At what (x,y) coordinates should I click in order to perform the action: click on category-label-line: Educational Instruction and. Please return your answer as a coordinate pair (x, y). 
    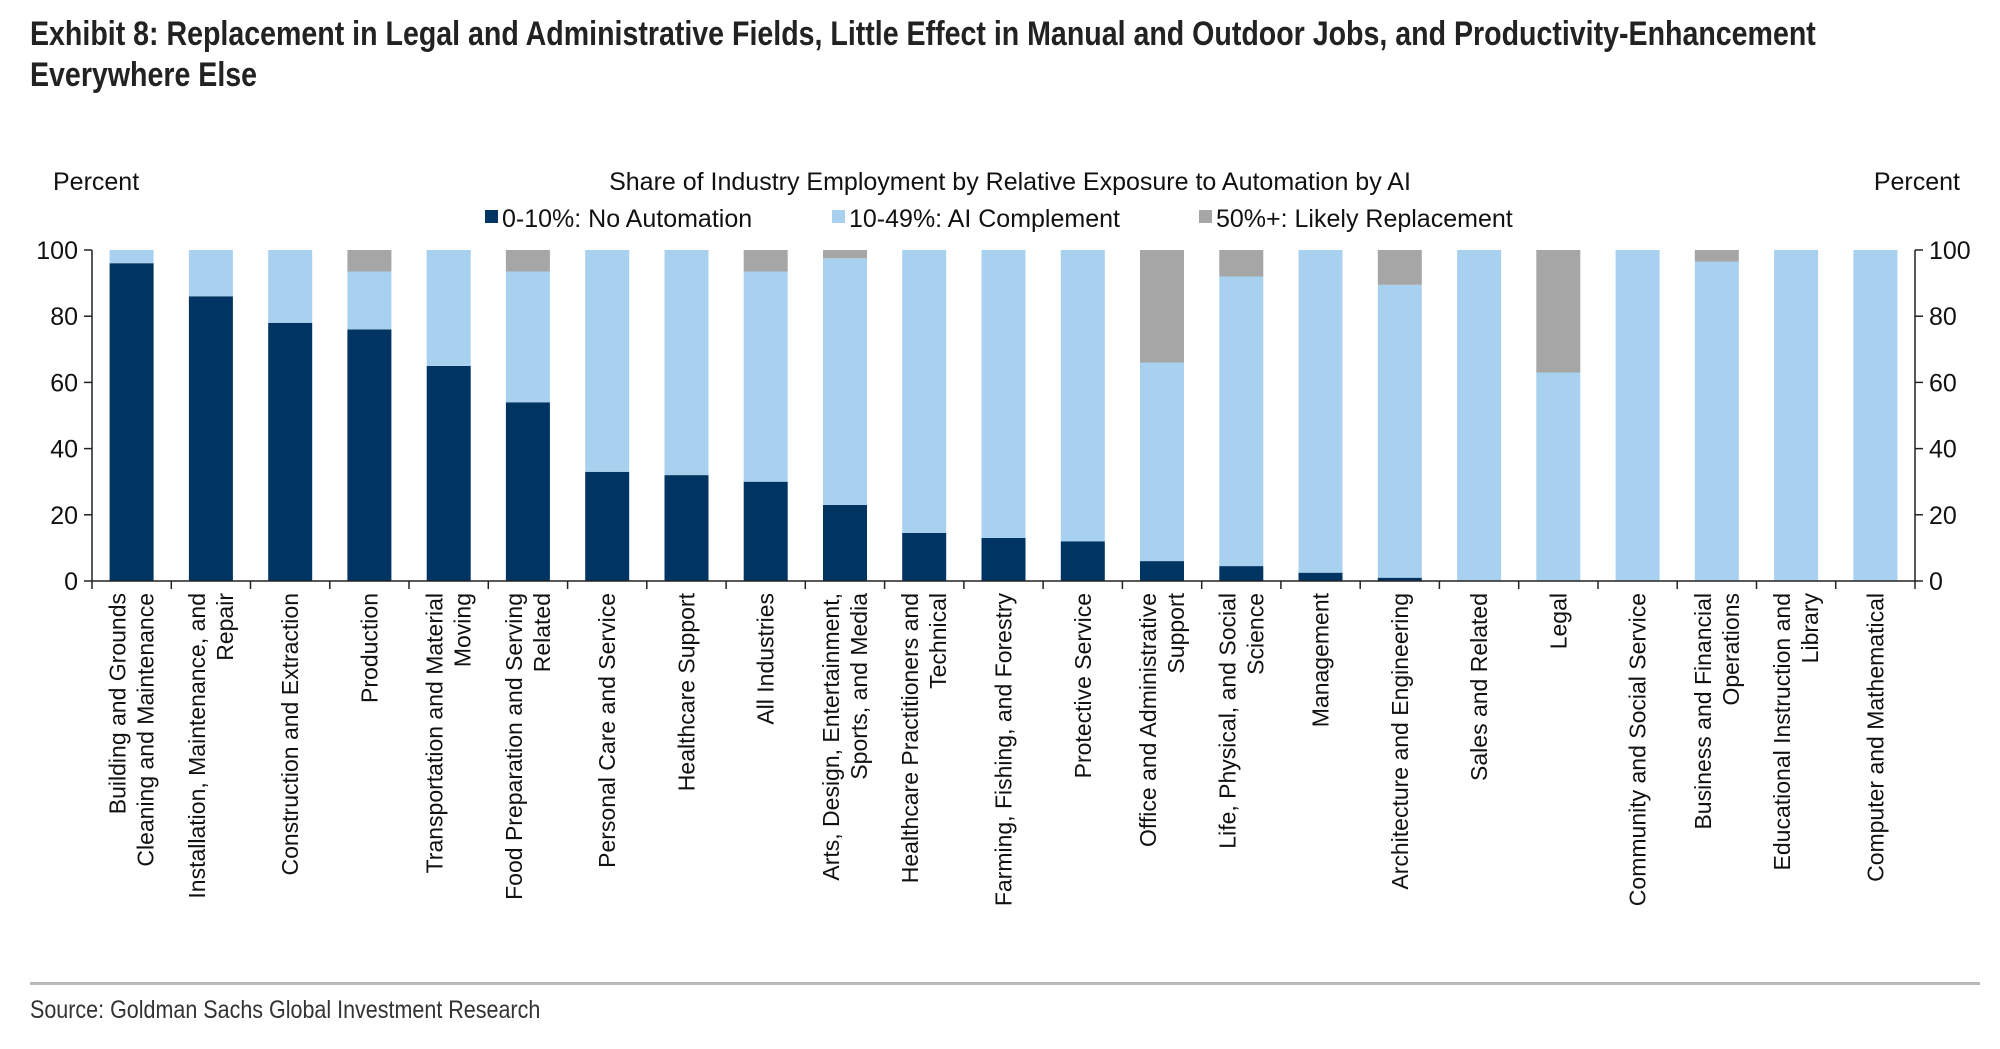
    Looking at the image, I should click on (1782, 731).